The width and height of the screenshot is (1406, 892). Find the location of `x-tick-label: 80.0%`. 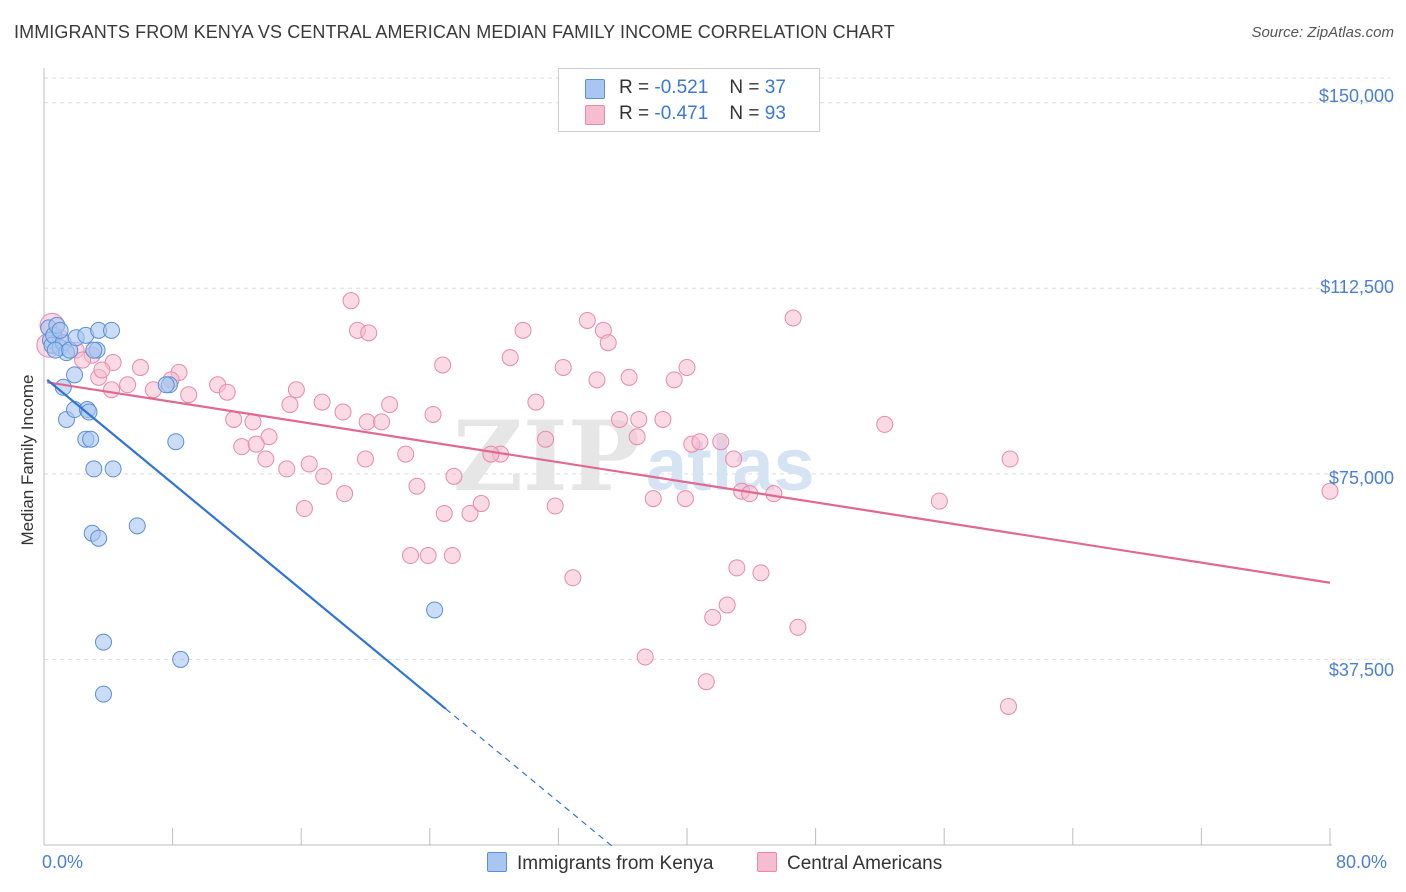

x-tick-label: 80.0% is located at coordinates (1362, 862).